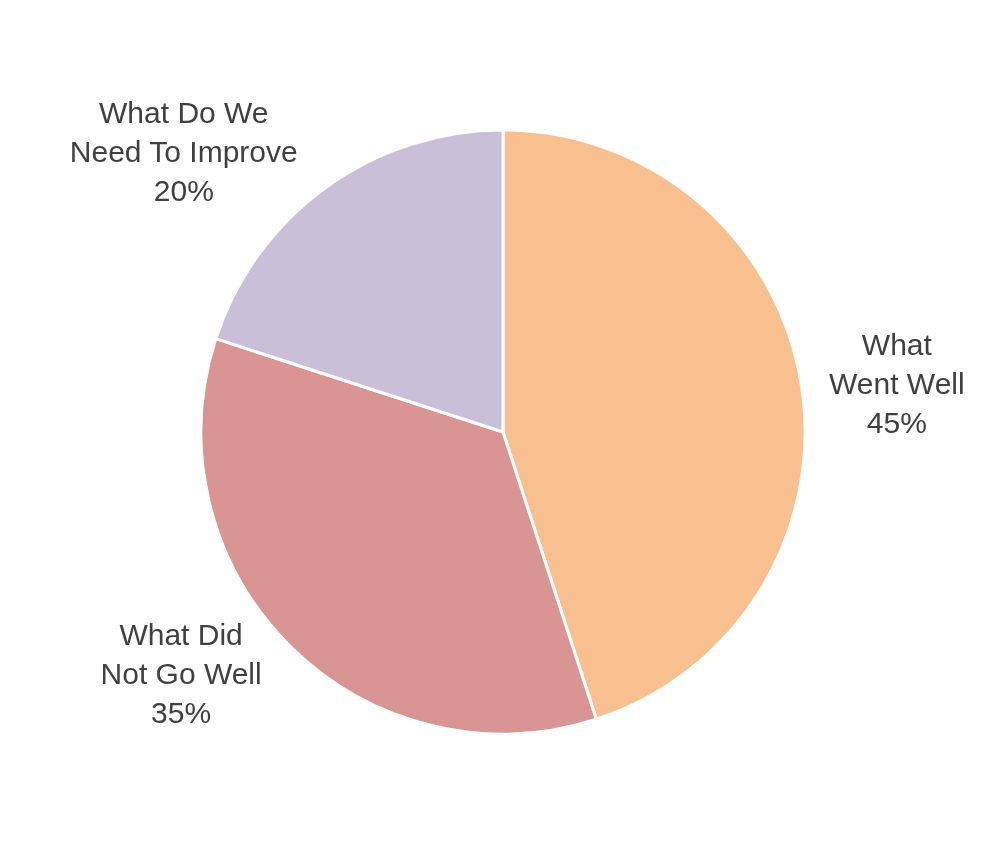  Describe the element at coordinates (181, 712) in the screenshot. I see `data-label: 35%` at that location.